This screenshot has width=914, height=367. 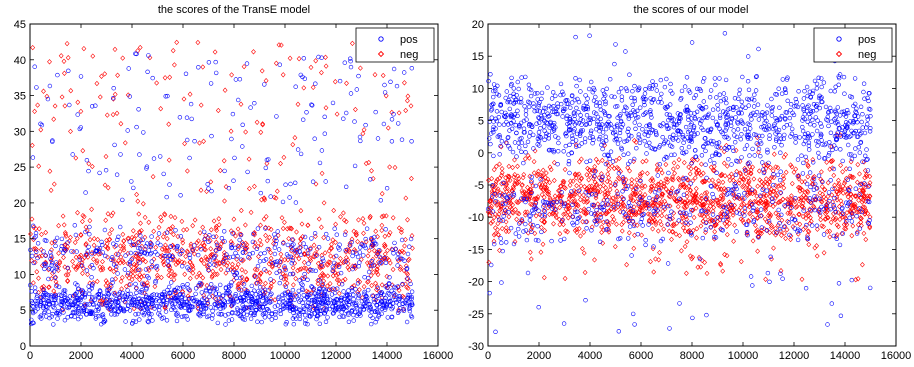 I want to click on legend: pos neg, so click(x=395, y=45).